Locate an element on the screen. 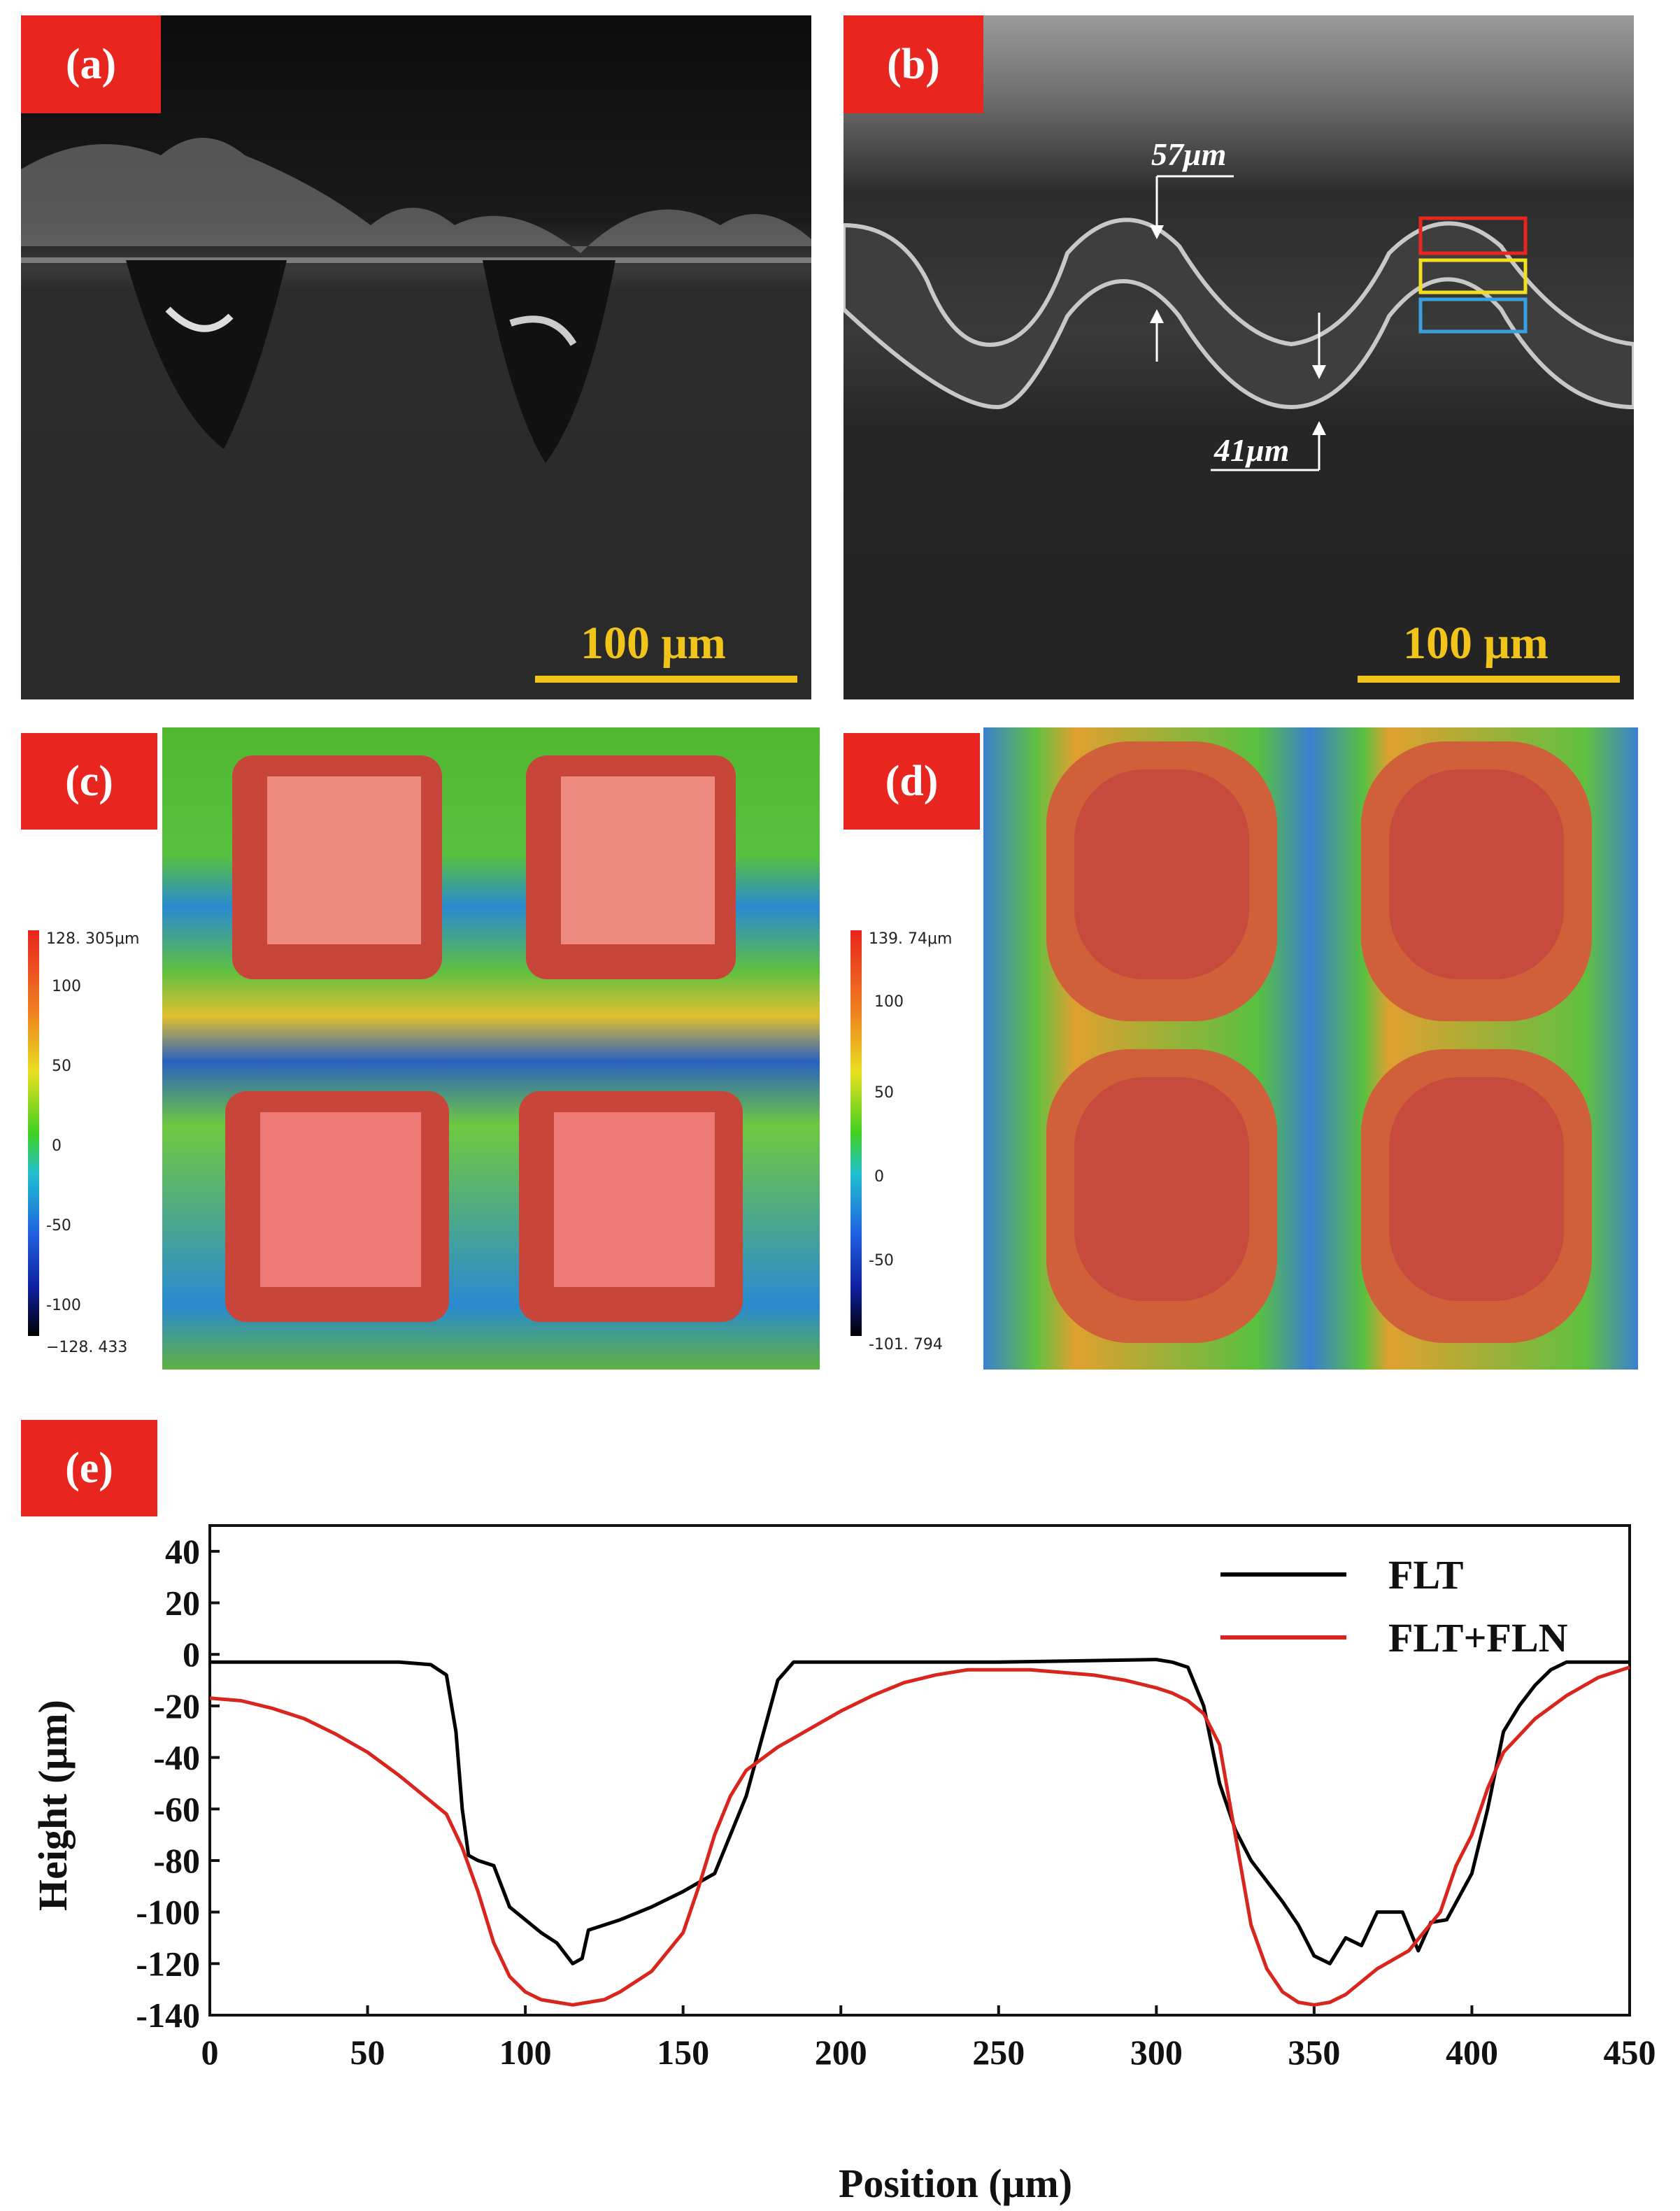 The image size is (1680, 2211). x-tick-label: 250 is located at coordinates (999, 2052).